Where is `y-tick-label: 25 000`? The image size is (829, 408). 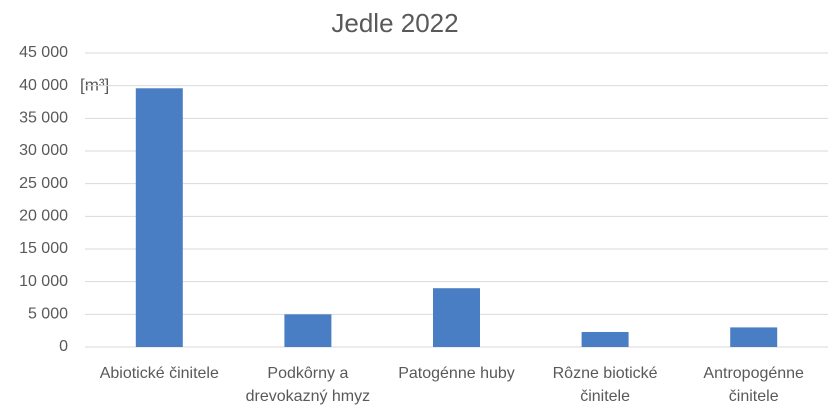
y-tick-label: 25 000 is located at coordinates (43, 183).